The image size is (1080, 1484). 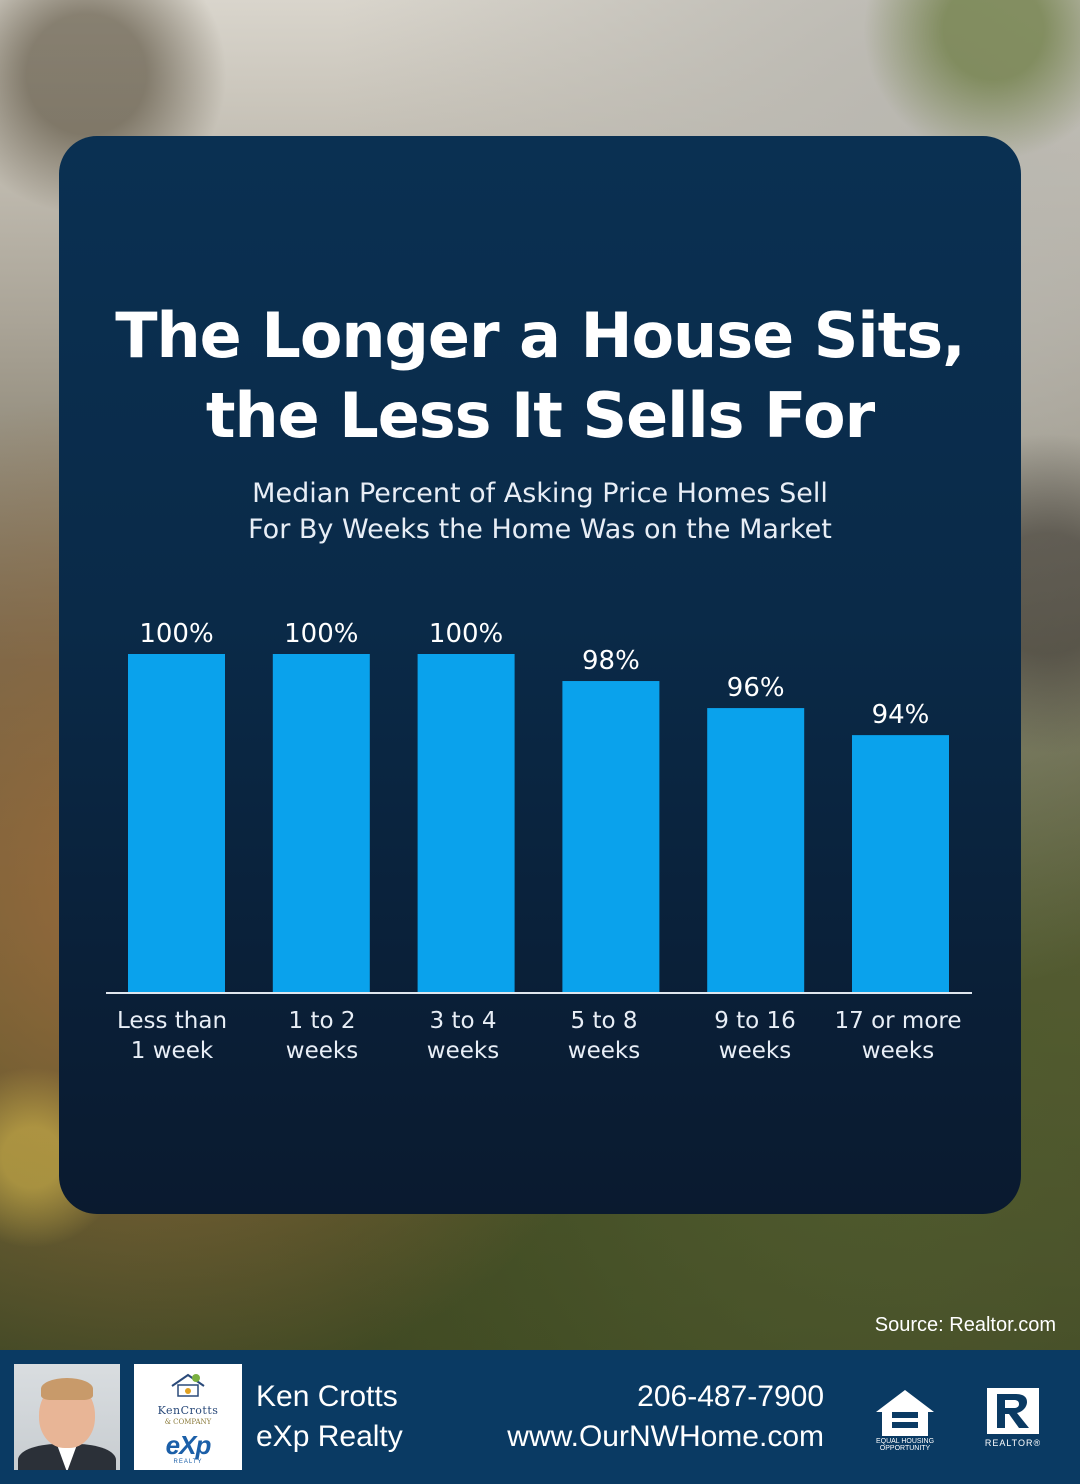 I want to click on x-tick-label-1-0: 1 to 2, so click(x=322, y=1021).